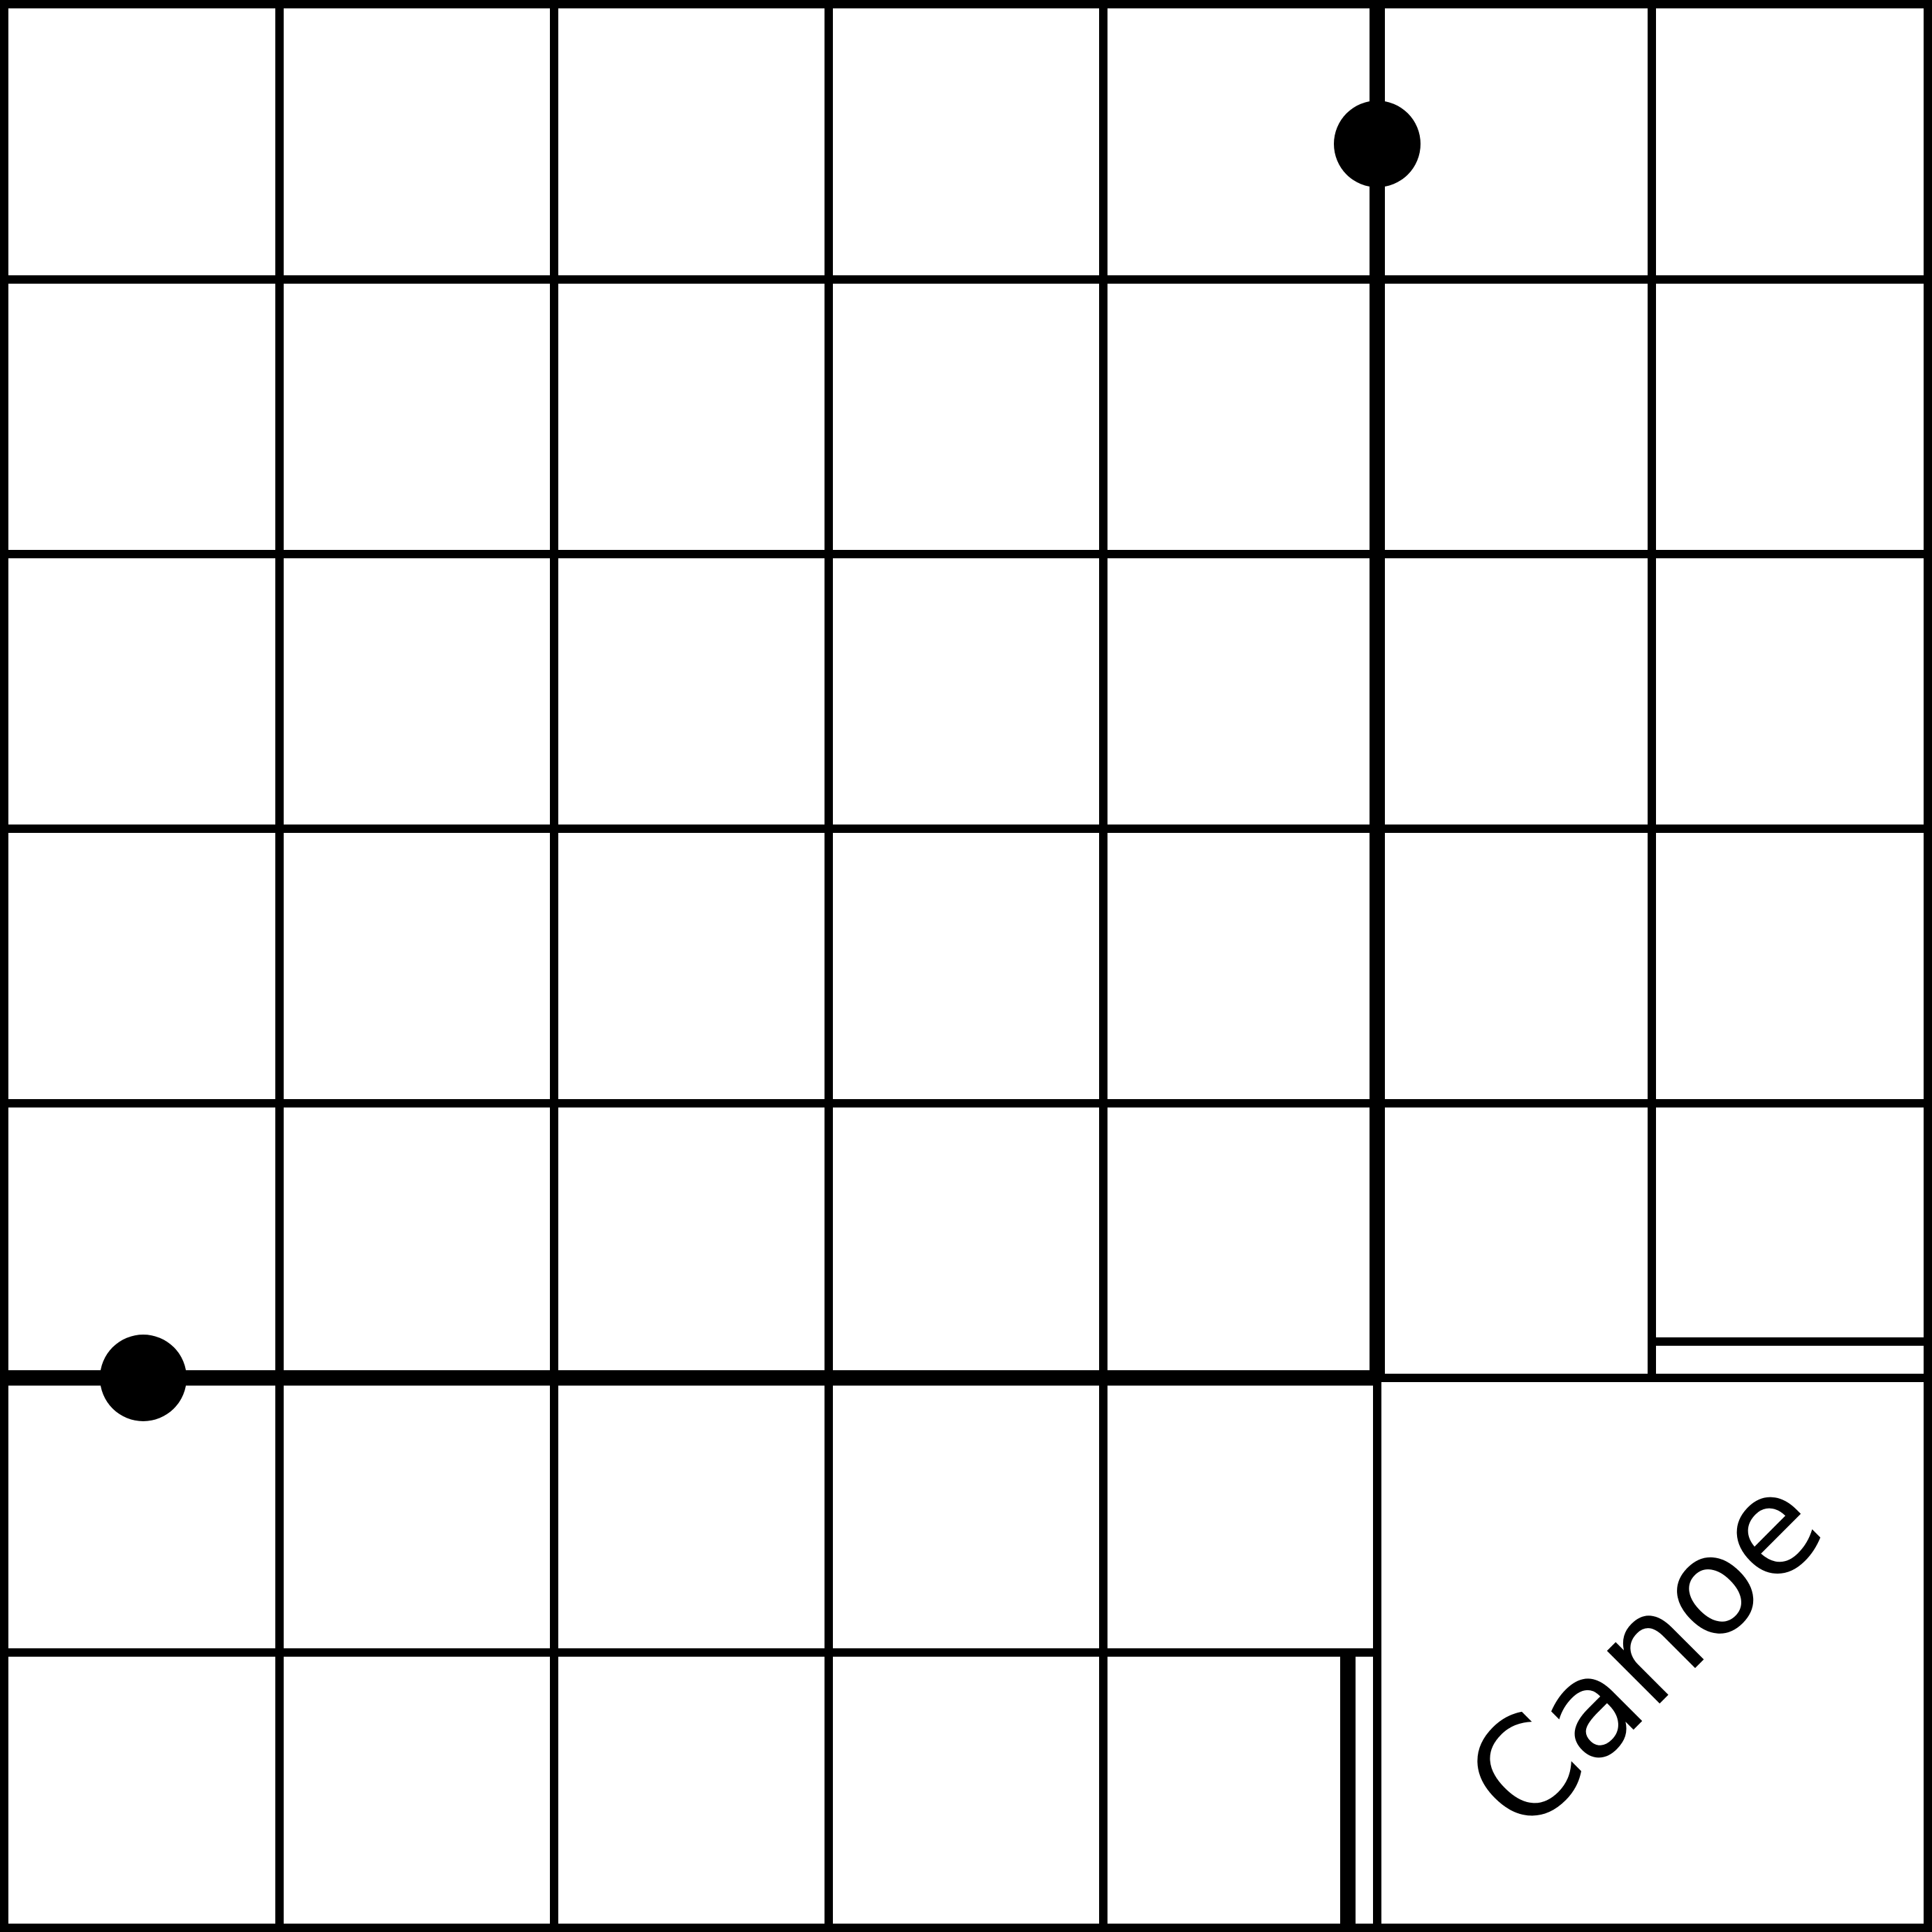 The image size is (1932, 1932). Describe the element at coordinates (143, 1378) in the screenshot. I see `dot-marker-left` at that location.